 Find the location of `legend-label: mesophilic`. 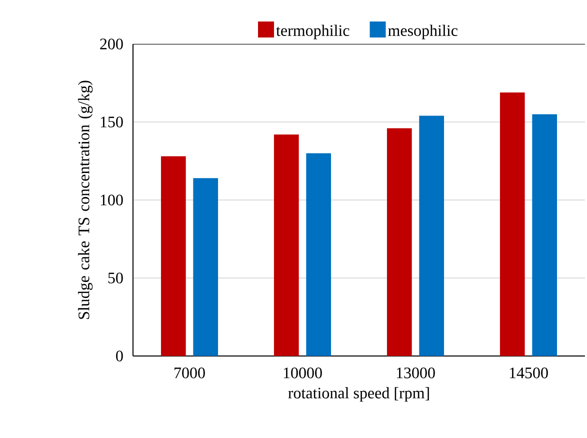

legend-label: mesophilic is located at coordinates (423, 32).